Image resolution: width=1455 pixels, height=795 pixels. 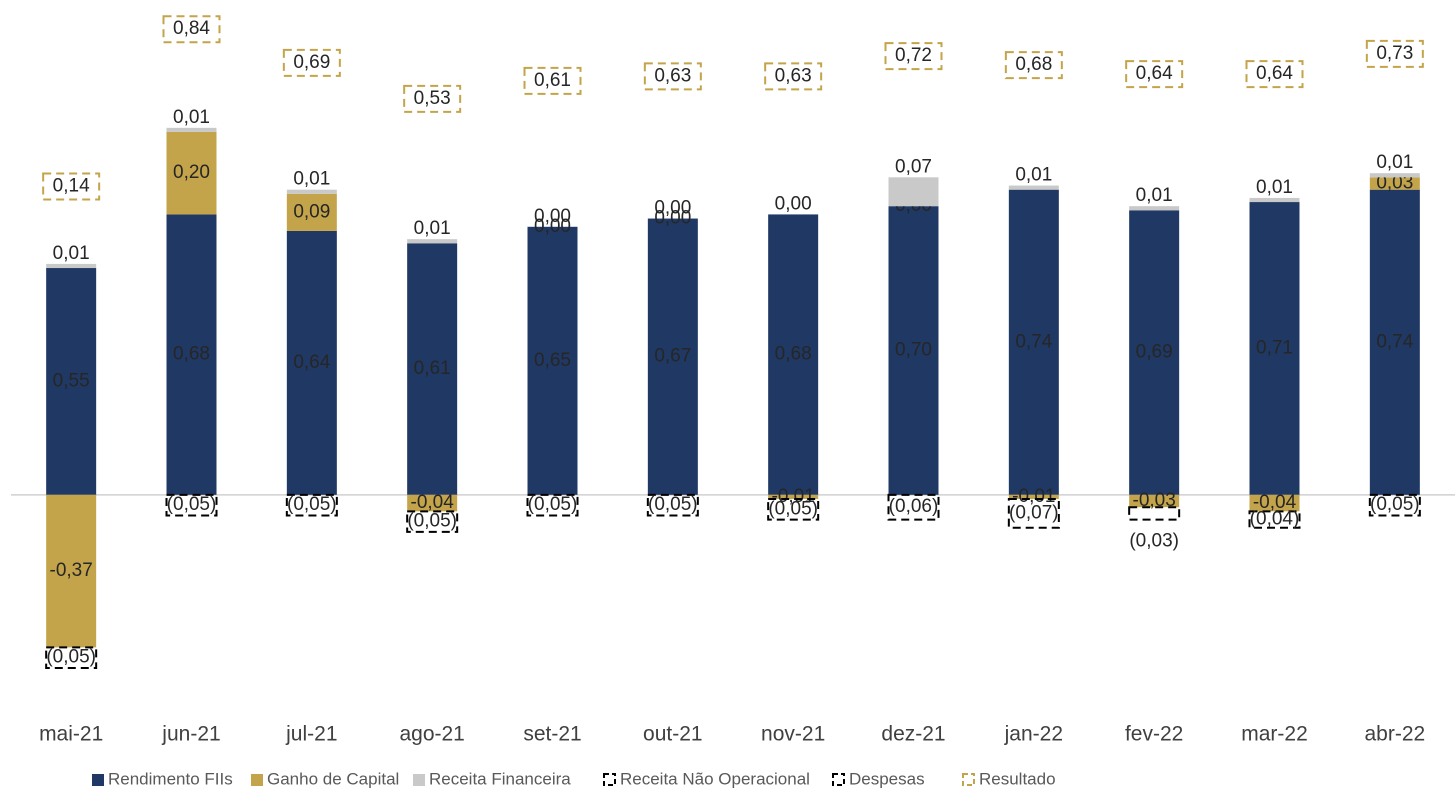 What do you see at coordinates (500, 778) in the screenshot?
I see `legend-label: Receita Financeira` at bounding box center [500, 778].